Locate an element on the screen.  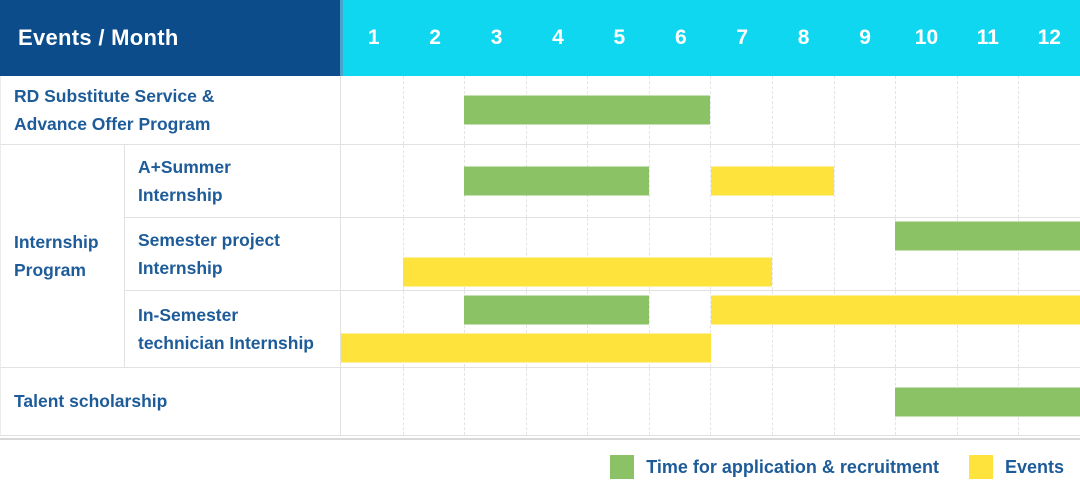
group-label-internship-program: Internship Program is located at coordinates (62, 256).